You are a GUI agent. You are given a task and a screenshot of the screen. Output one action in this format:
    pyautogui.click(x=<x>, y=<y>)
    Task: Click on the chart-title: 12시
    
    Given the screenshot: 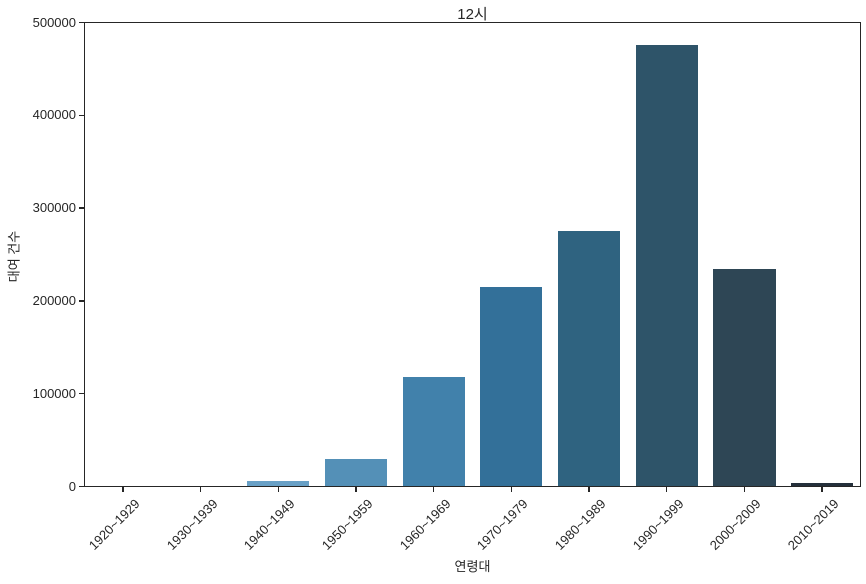 What is the action you would take?
    pyautogui.click(x=472, y=14)
    